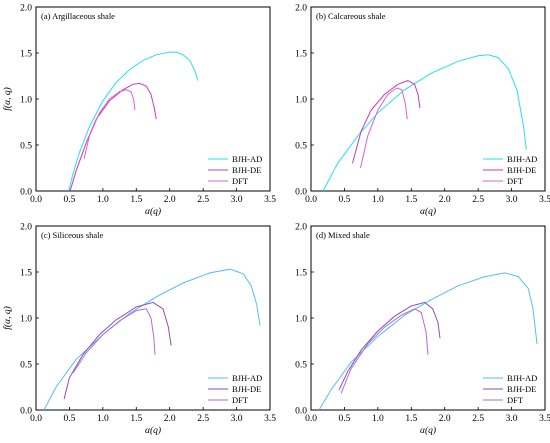 The width and height of the screenshot is (550, 443). What do you see at coordinates (78, 16) in the screenshot?
I see `panel-title: (a) Argillaceous shale` at bounding box center [78, 16].